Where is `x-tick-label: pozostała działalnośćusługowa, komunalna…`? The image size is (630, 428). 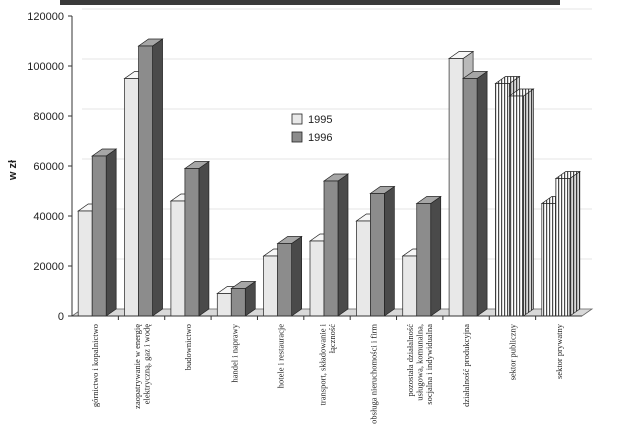 x-tick-label: pozostała działalnośćusługowa, komunalna… is located at coordinates (419, 364).